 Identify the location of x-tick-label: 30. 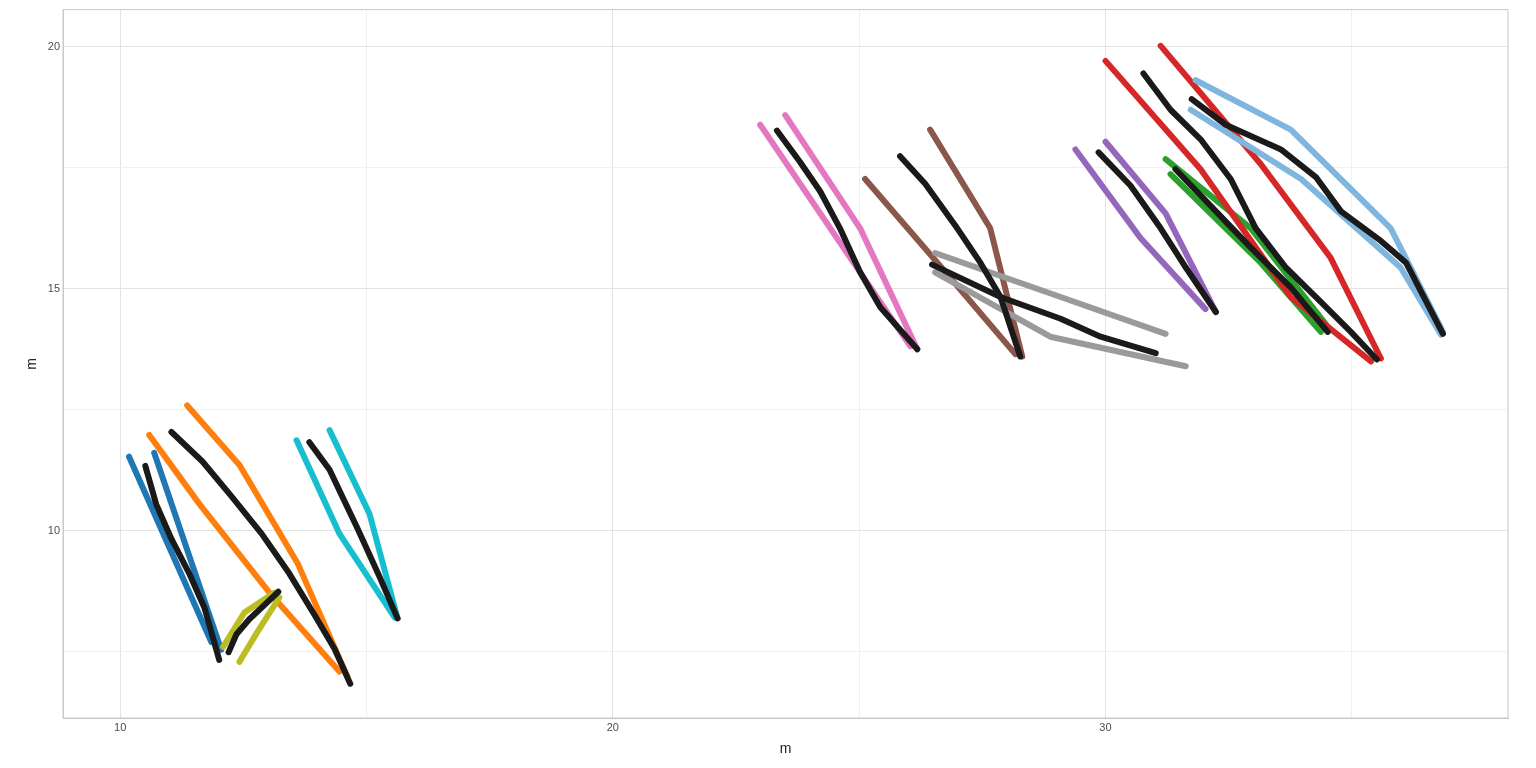
(1105, 726).